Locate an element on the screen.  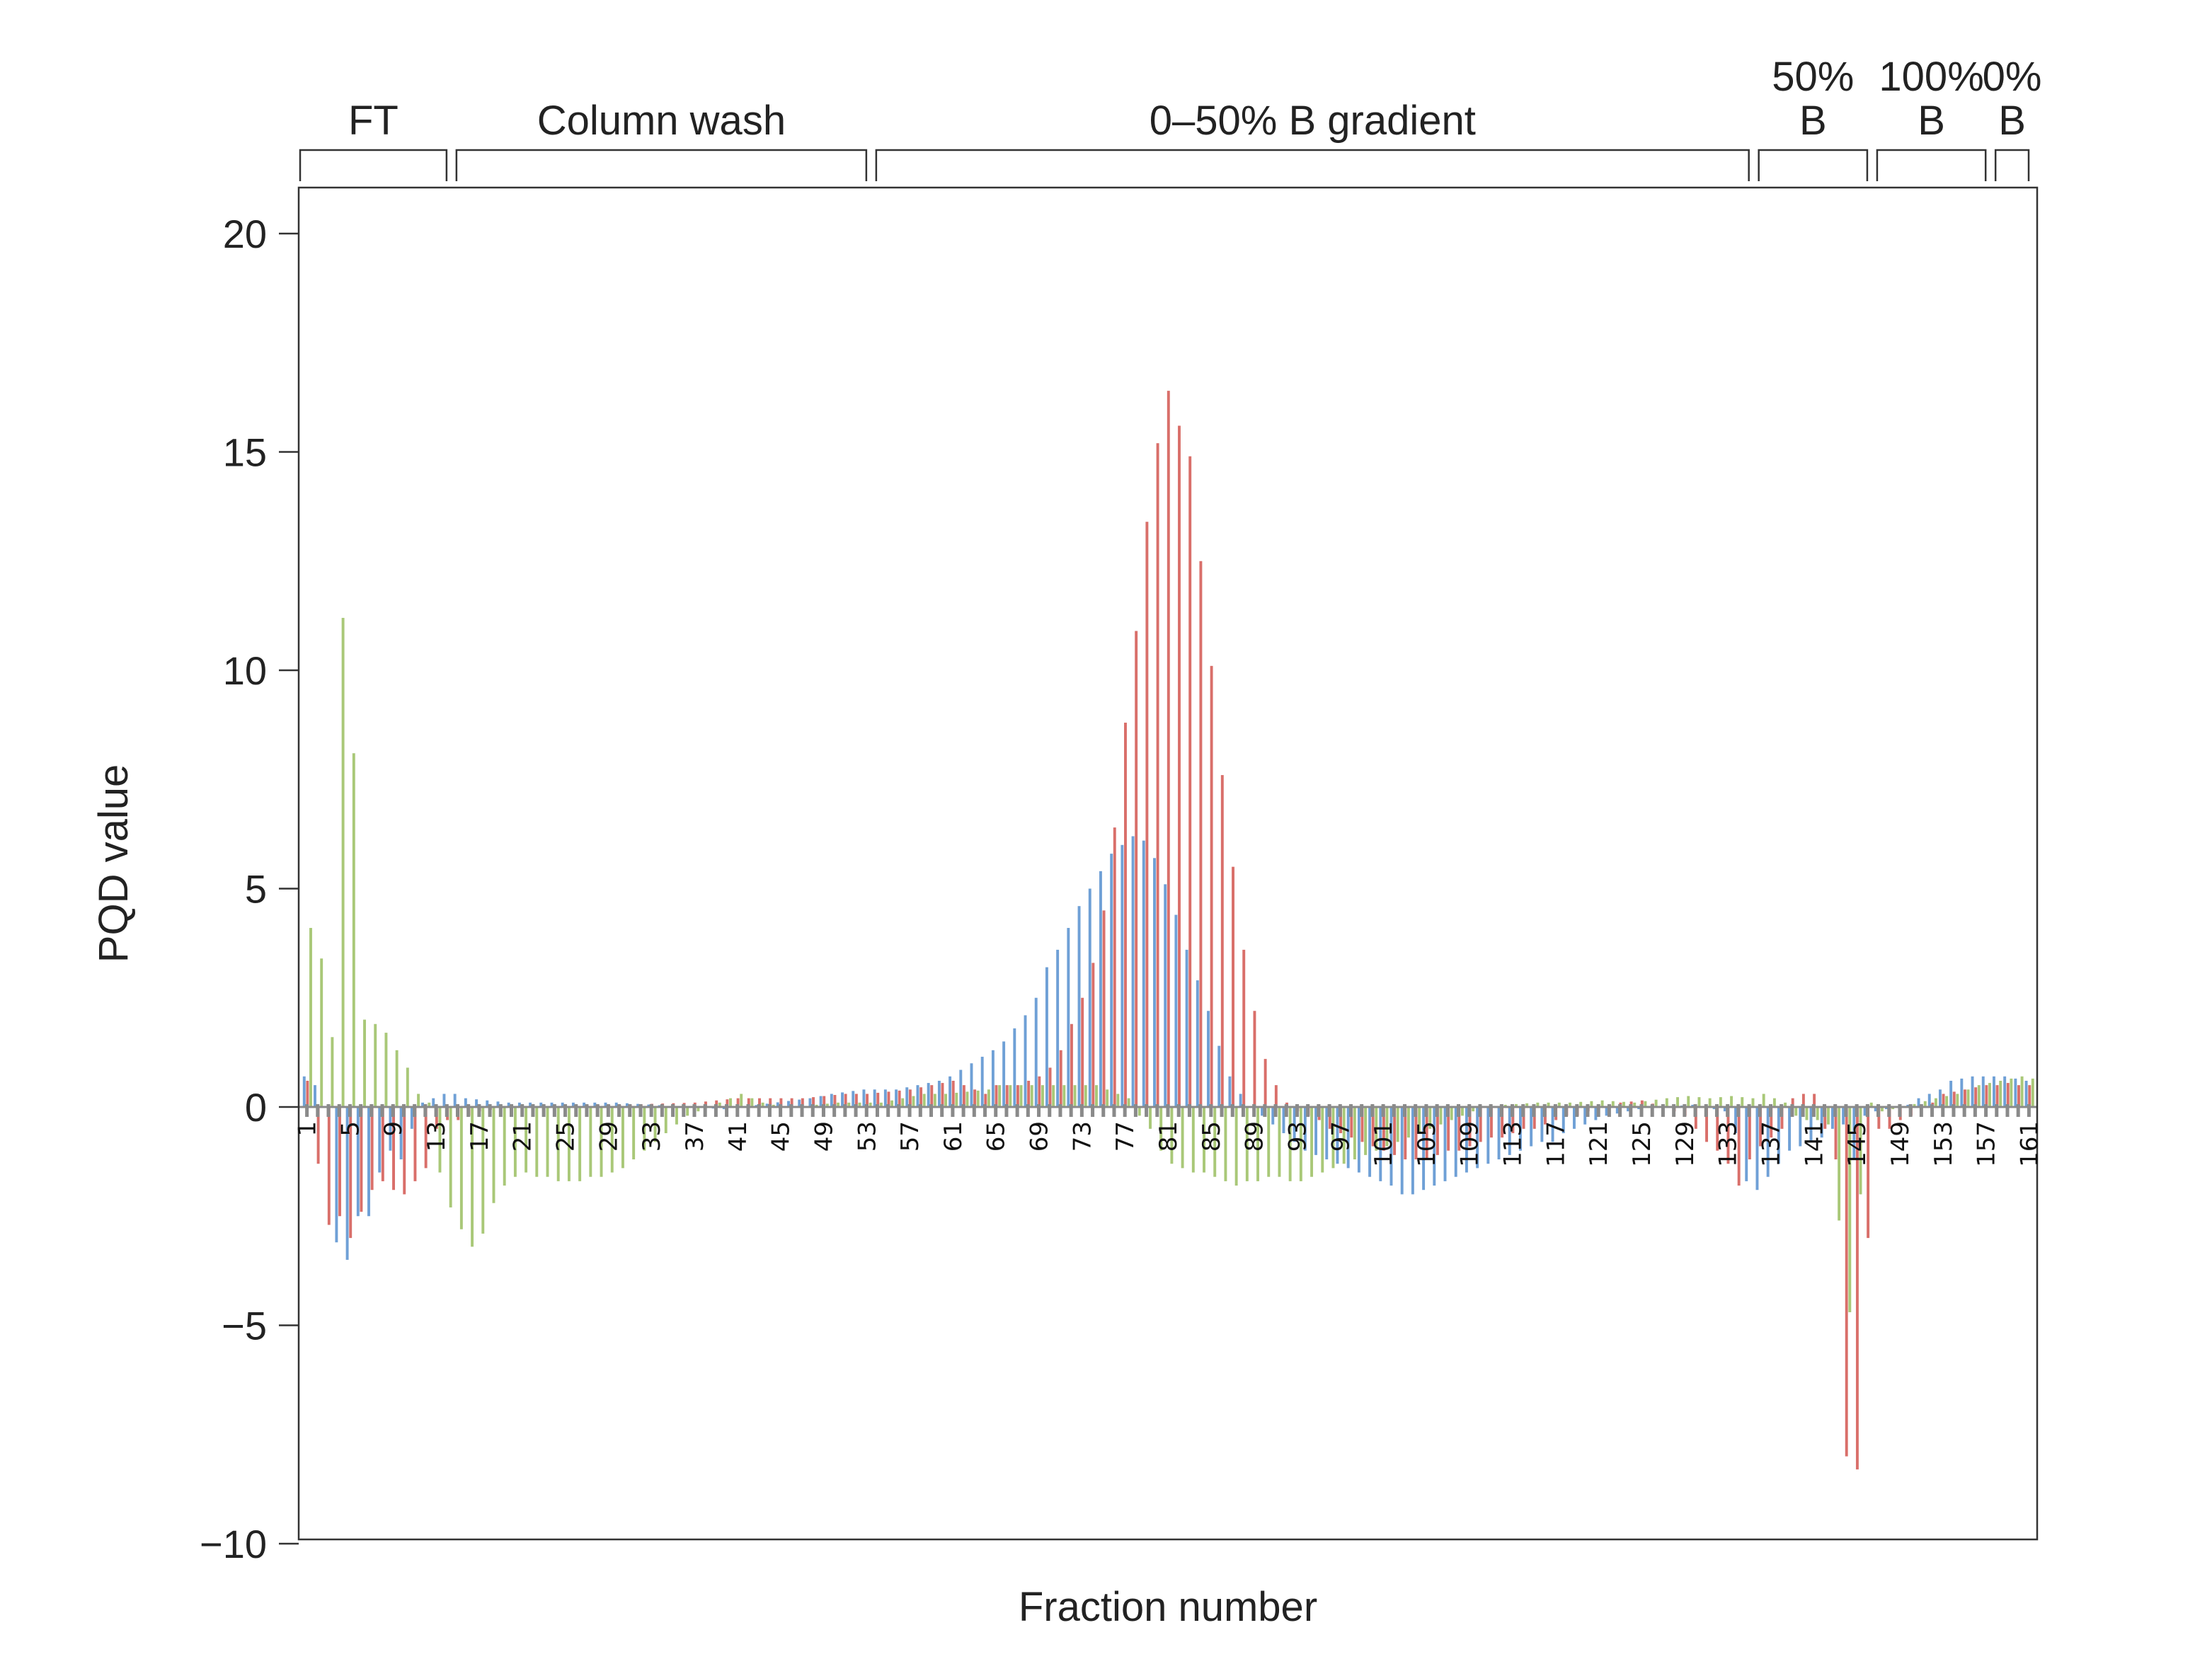
x-tick-label: 53 is located at coordinates (867, 1136).